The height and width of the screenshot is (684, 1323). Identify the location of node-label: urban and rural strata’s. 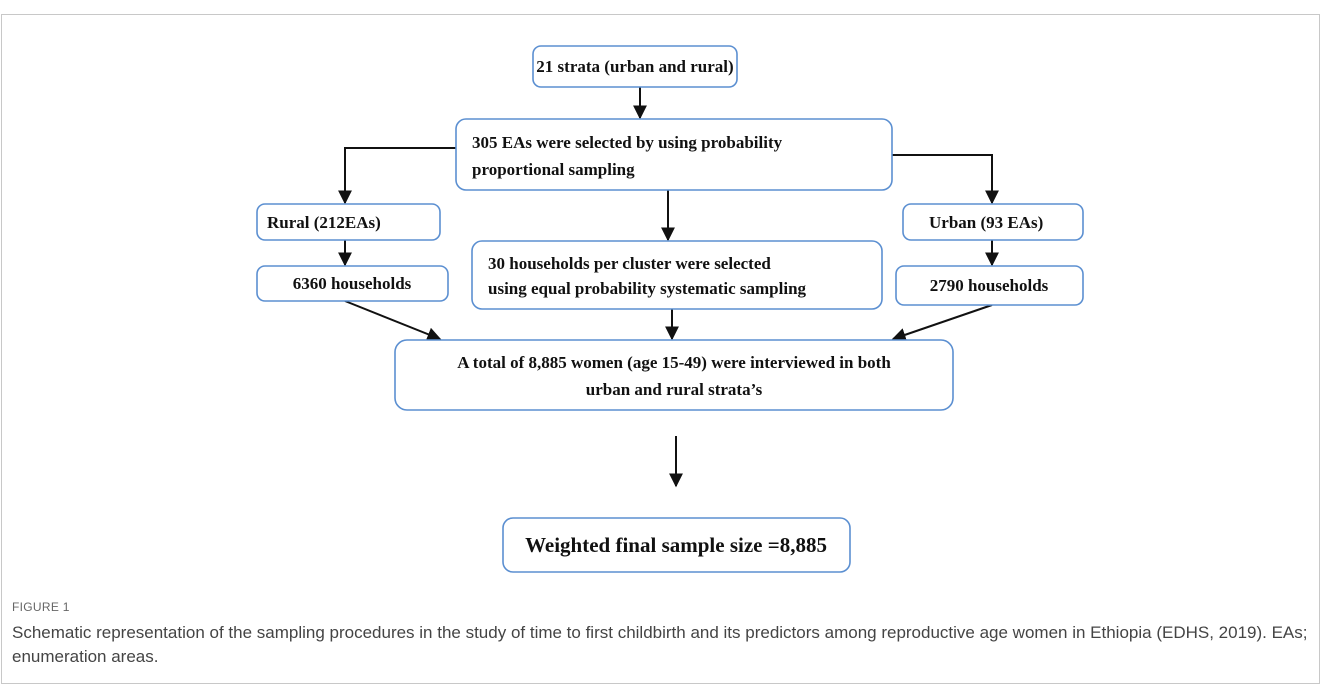
(674, 389).